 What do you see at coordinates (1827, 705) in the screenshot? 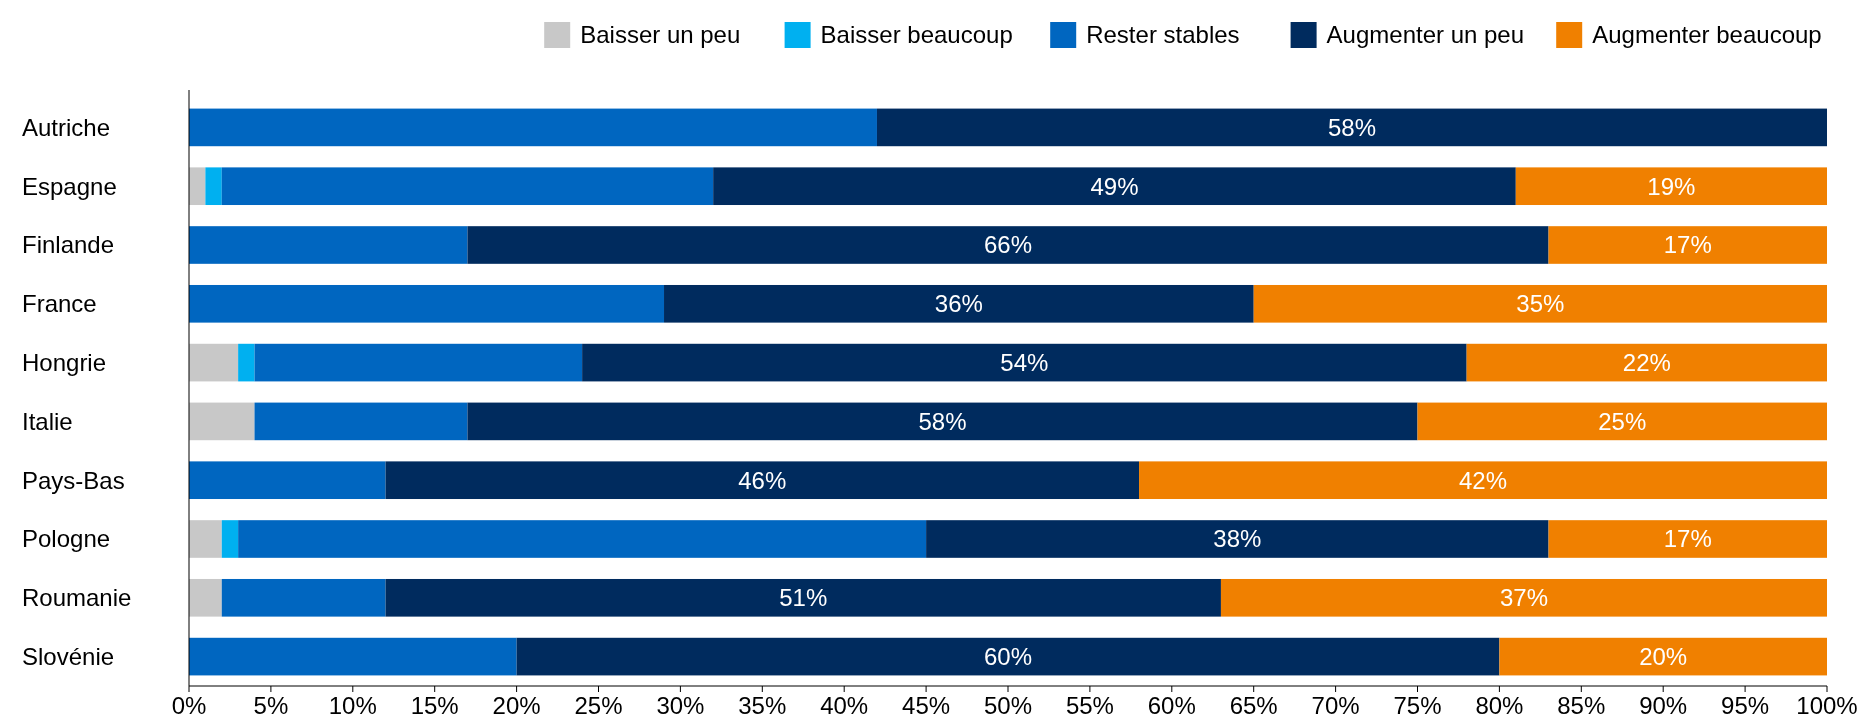
I see `x-tick-label: 100%` at bounding box center [1827, 705].